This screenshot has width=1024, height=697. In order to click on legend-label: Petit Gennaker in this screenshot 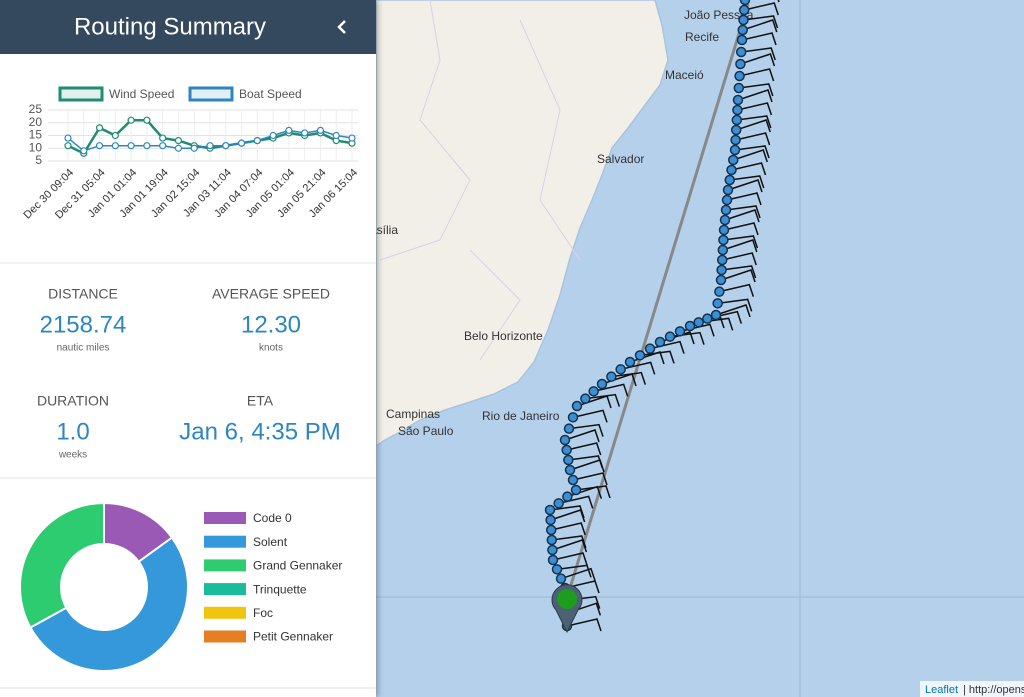, I will do `click(293, 637)`.